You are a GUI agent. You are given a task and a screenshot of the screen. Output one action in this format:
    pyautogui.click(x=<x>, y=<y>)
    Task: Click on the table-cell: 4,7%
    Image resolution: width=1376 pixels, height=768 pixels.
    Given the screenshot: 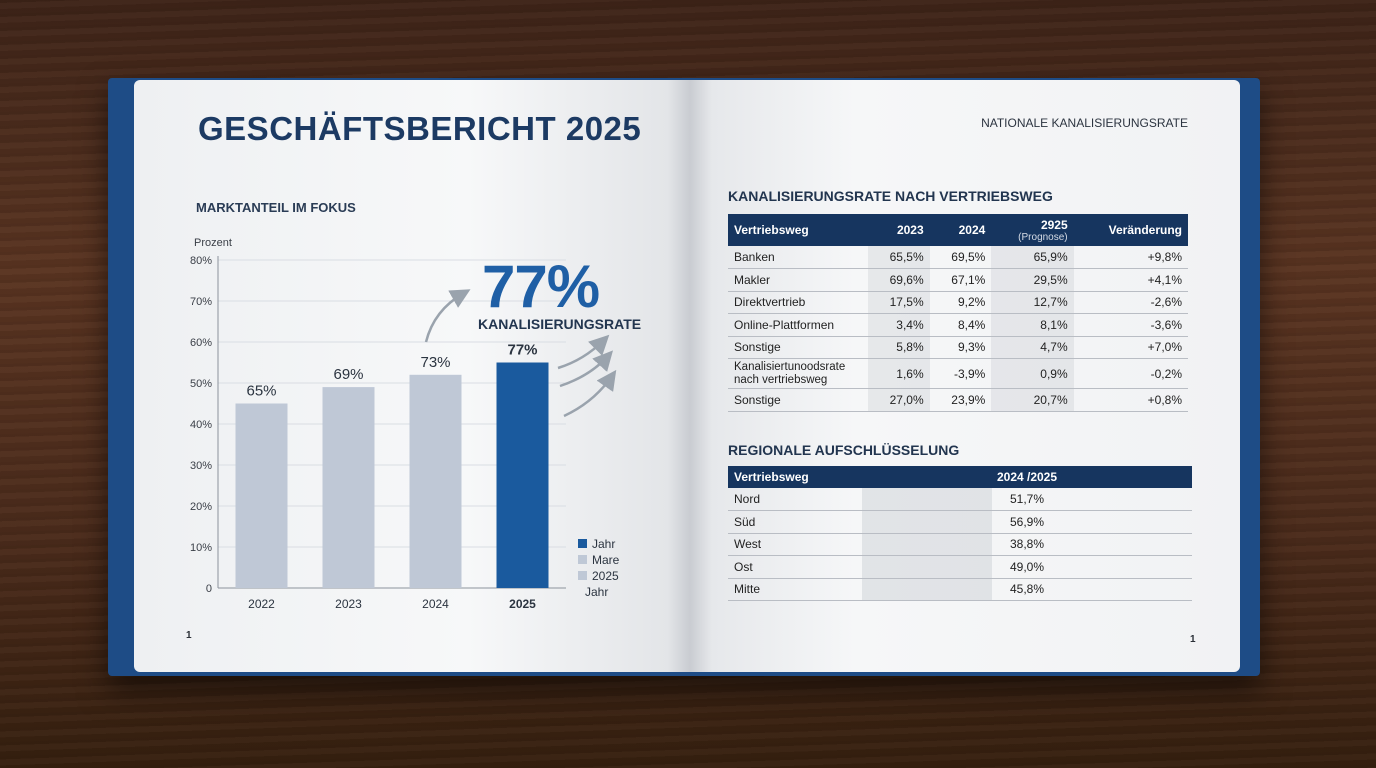 What is the action you would take?
    pyautogui.click(x=1032, y=347)
    